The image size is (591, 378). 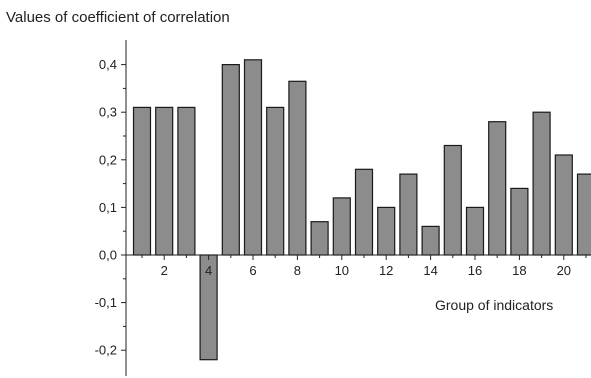 What do you see at coordinates (118, 17) in the screenshot?
I see `chart-title: Values of coefficient of correlation` at bounding box center [118, 17].